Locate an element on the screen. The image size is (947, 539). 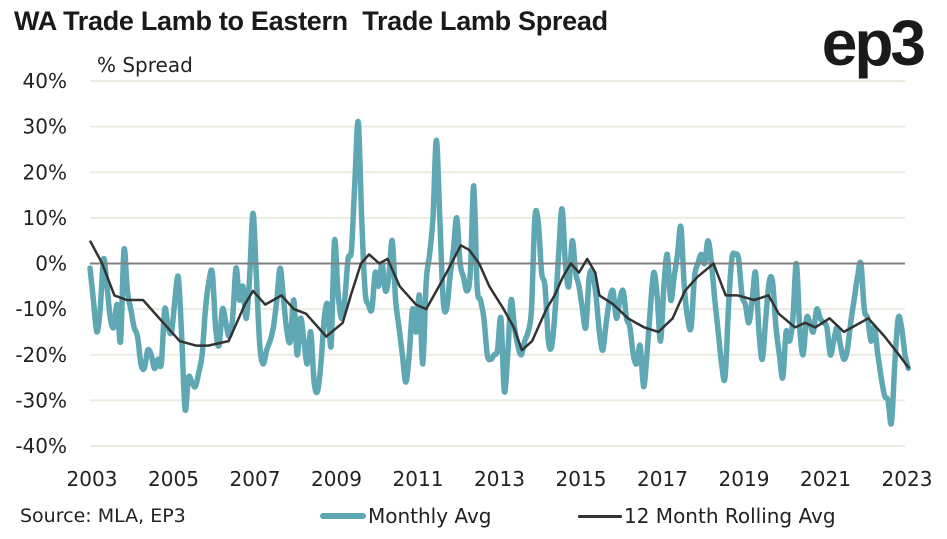
x-tick-label: 2017 is located at coordinates (662, 479).